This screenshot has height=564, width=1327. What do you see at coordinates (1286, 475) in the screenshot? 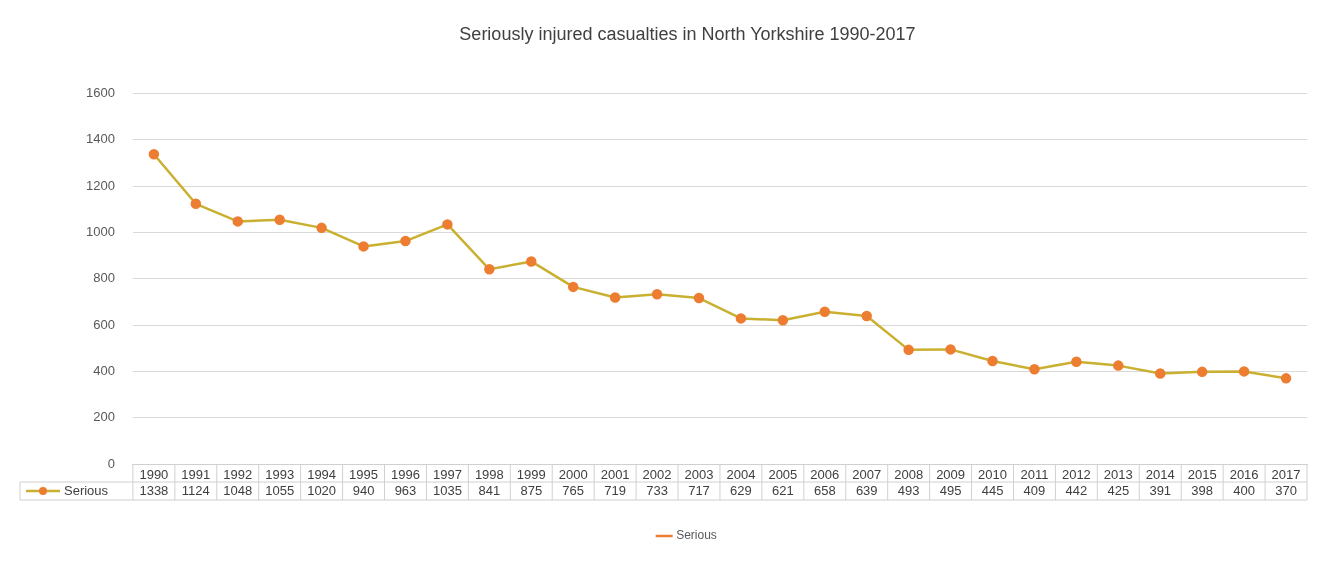
I see `x-tick-label: 2017` at bounding box center [1286, 475].